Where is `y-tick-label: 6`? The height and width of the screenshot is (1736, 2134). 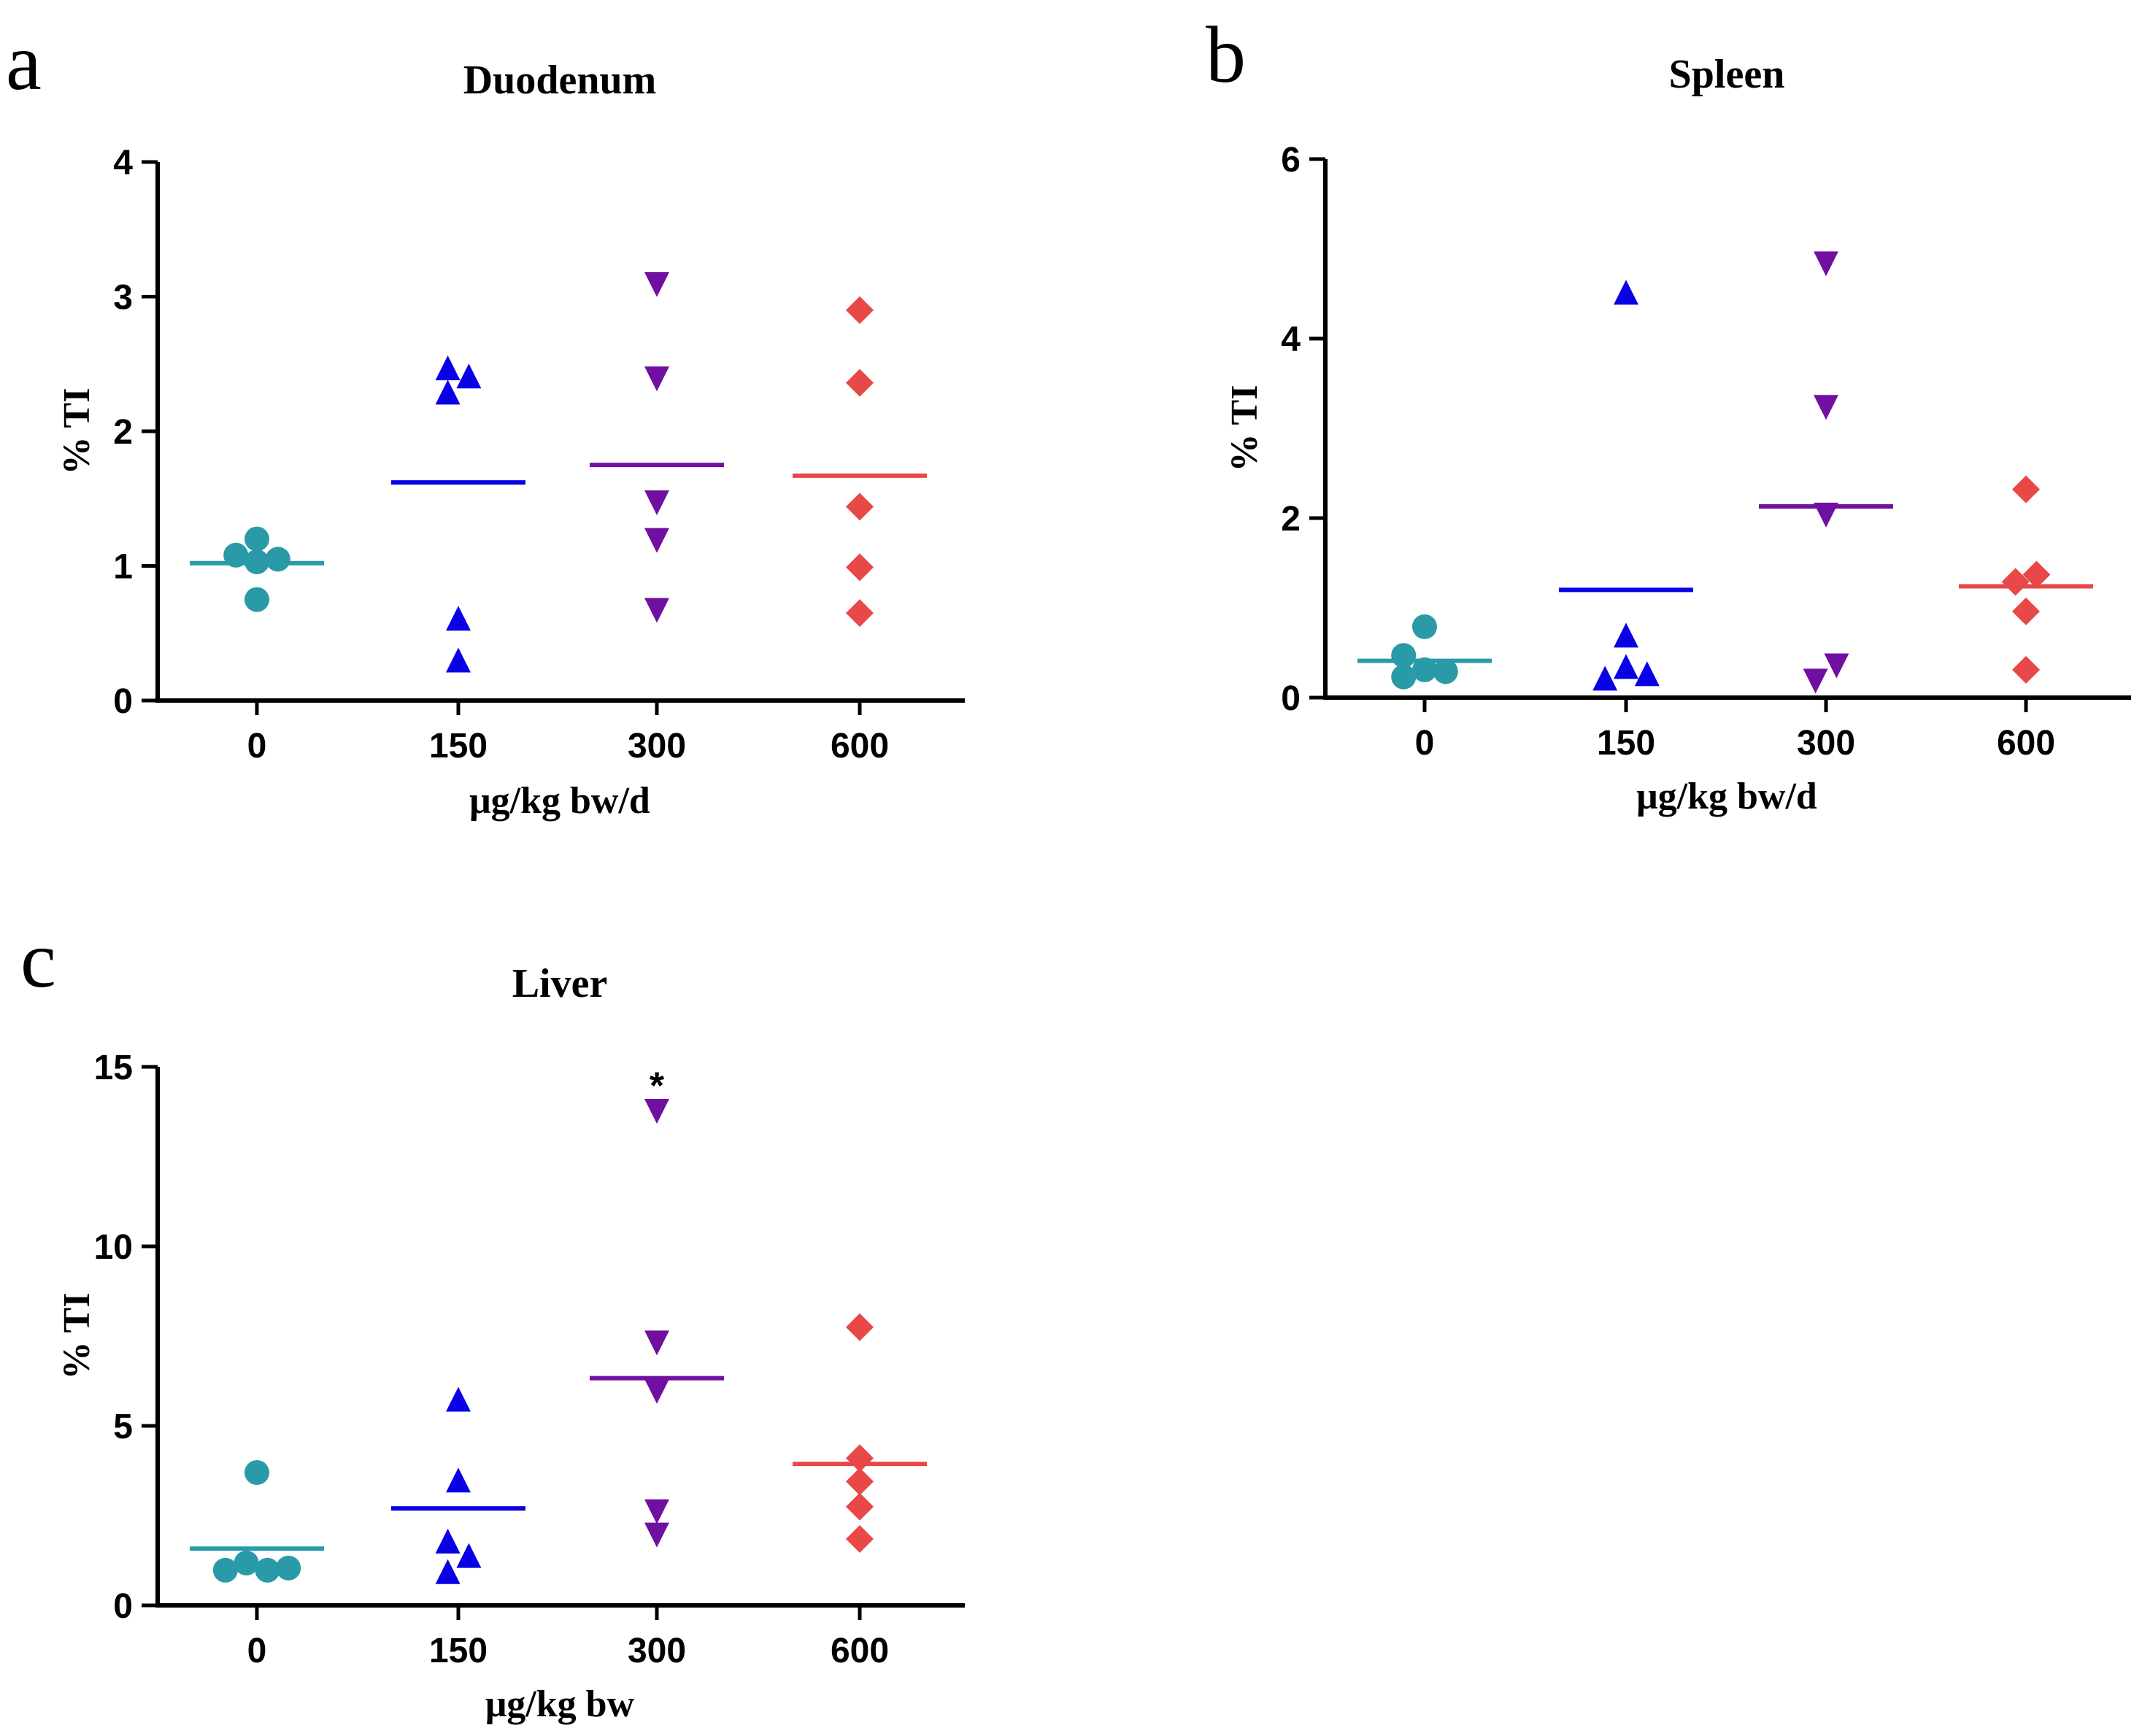
y-tick-label: 6 is located at coordinates (1291, 160).